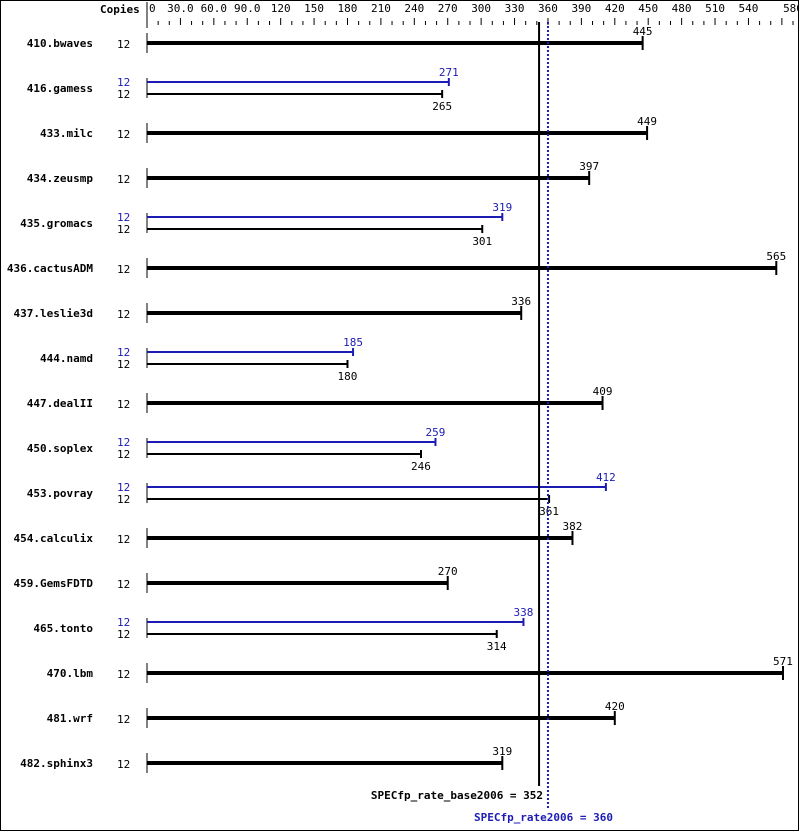 The width and height of the screenshot is (799, 831). I want to click on benchmark-label: 459.GemsFDTD, so click(54, 583).